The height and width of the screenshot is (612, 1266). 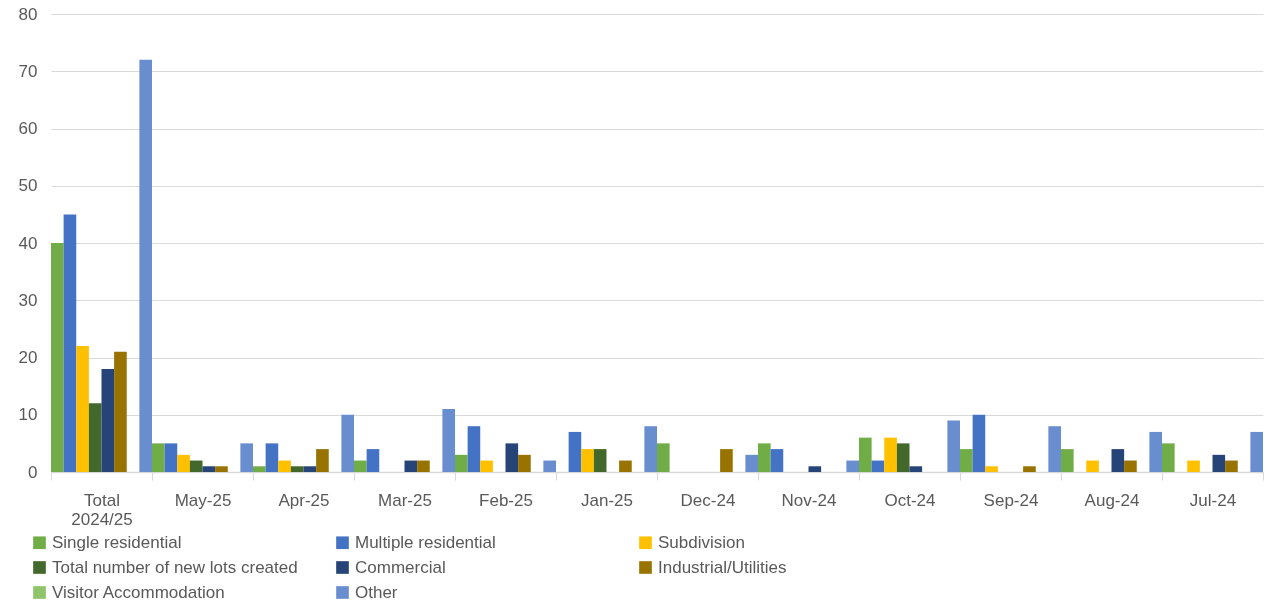 What do you see at coordinates (138, 592) in the screenshot?
I see `legend-label: Visitor Accommodation` at bounding box center [138, 592].